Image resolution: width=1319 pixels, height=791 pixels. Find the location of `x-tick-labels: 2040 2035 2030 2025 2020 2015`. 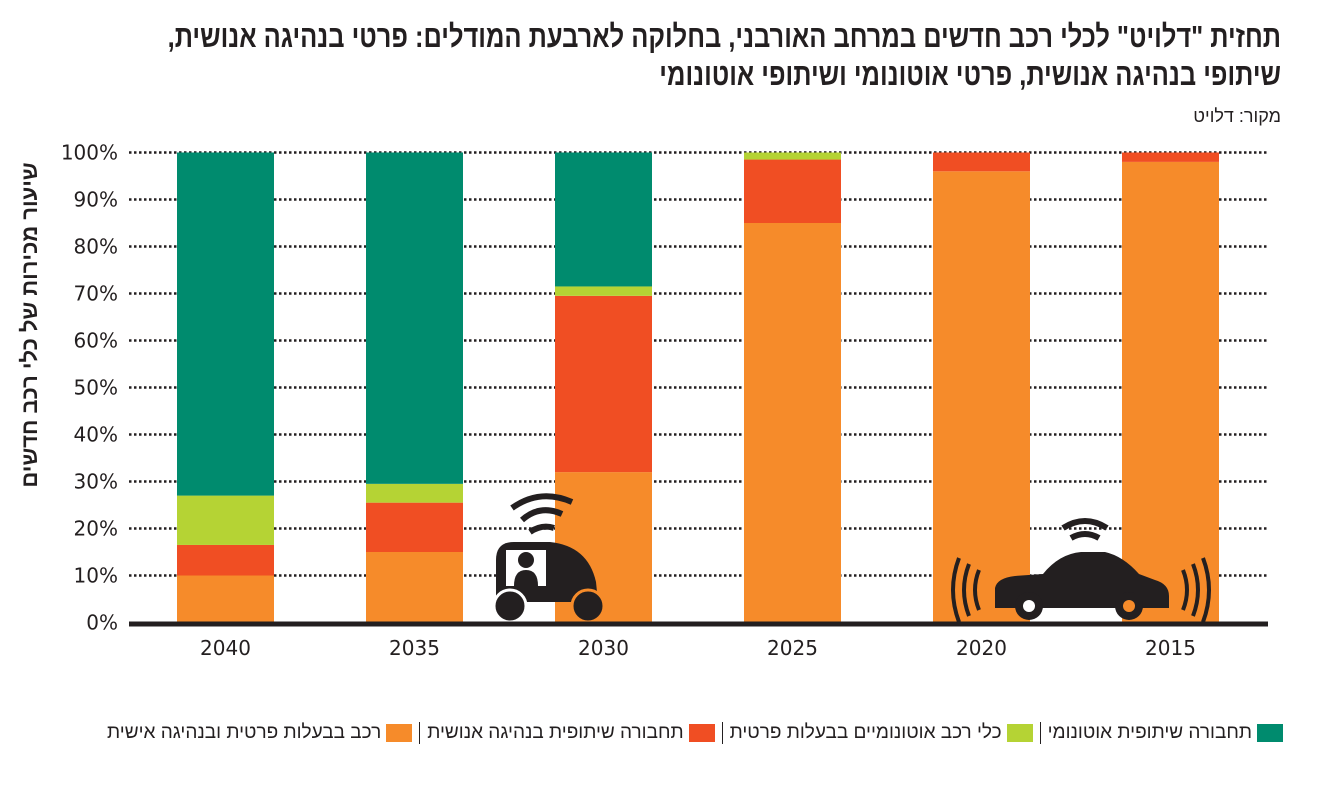

x-tick-labels: 2040 2035 2030 2025 2020 2015 is located at coordinates (698, 648).